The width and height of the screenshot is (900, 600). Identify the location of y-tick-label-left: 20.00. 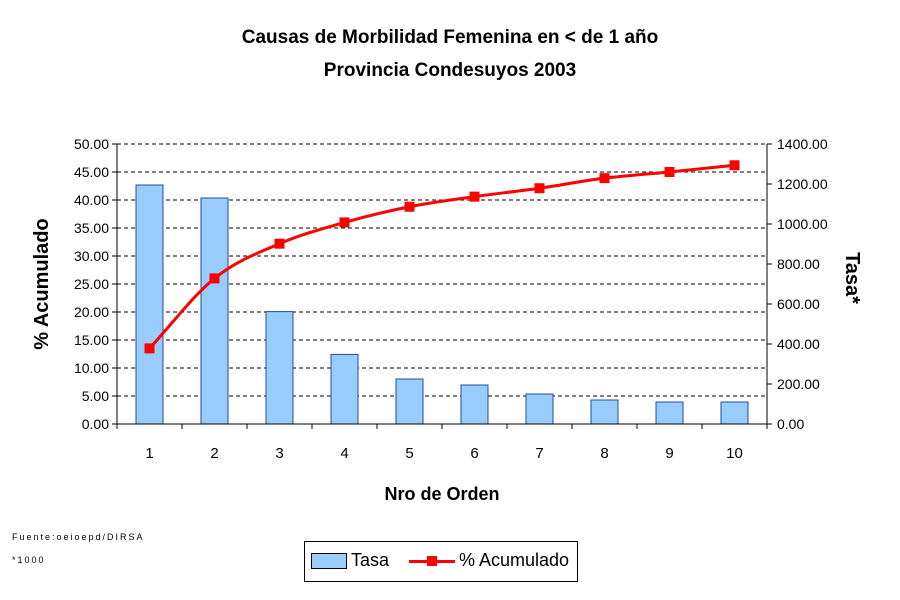
(91, 312).